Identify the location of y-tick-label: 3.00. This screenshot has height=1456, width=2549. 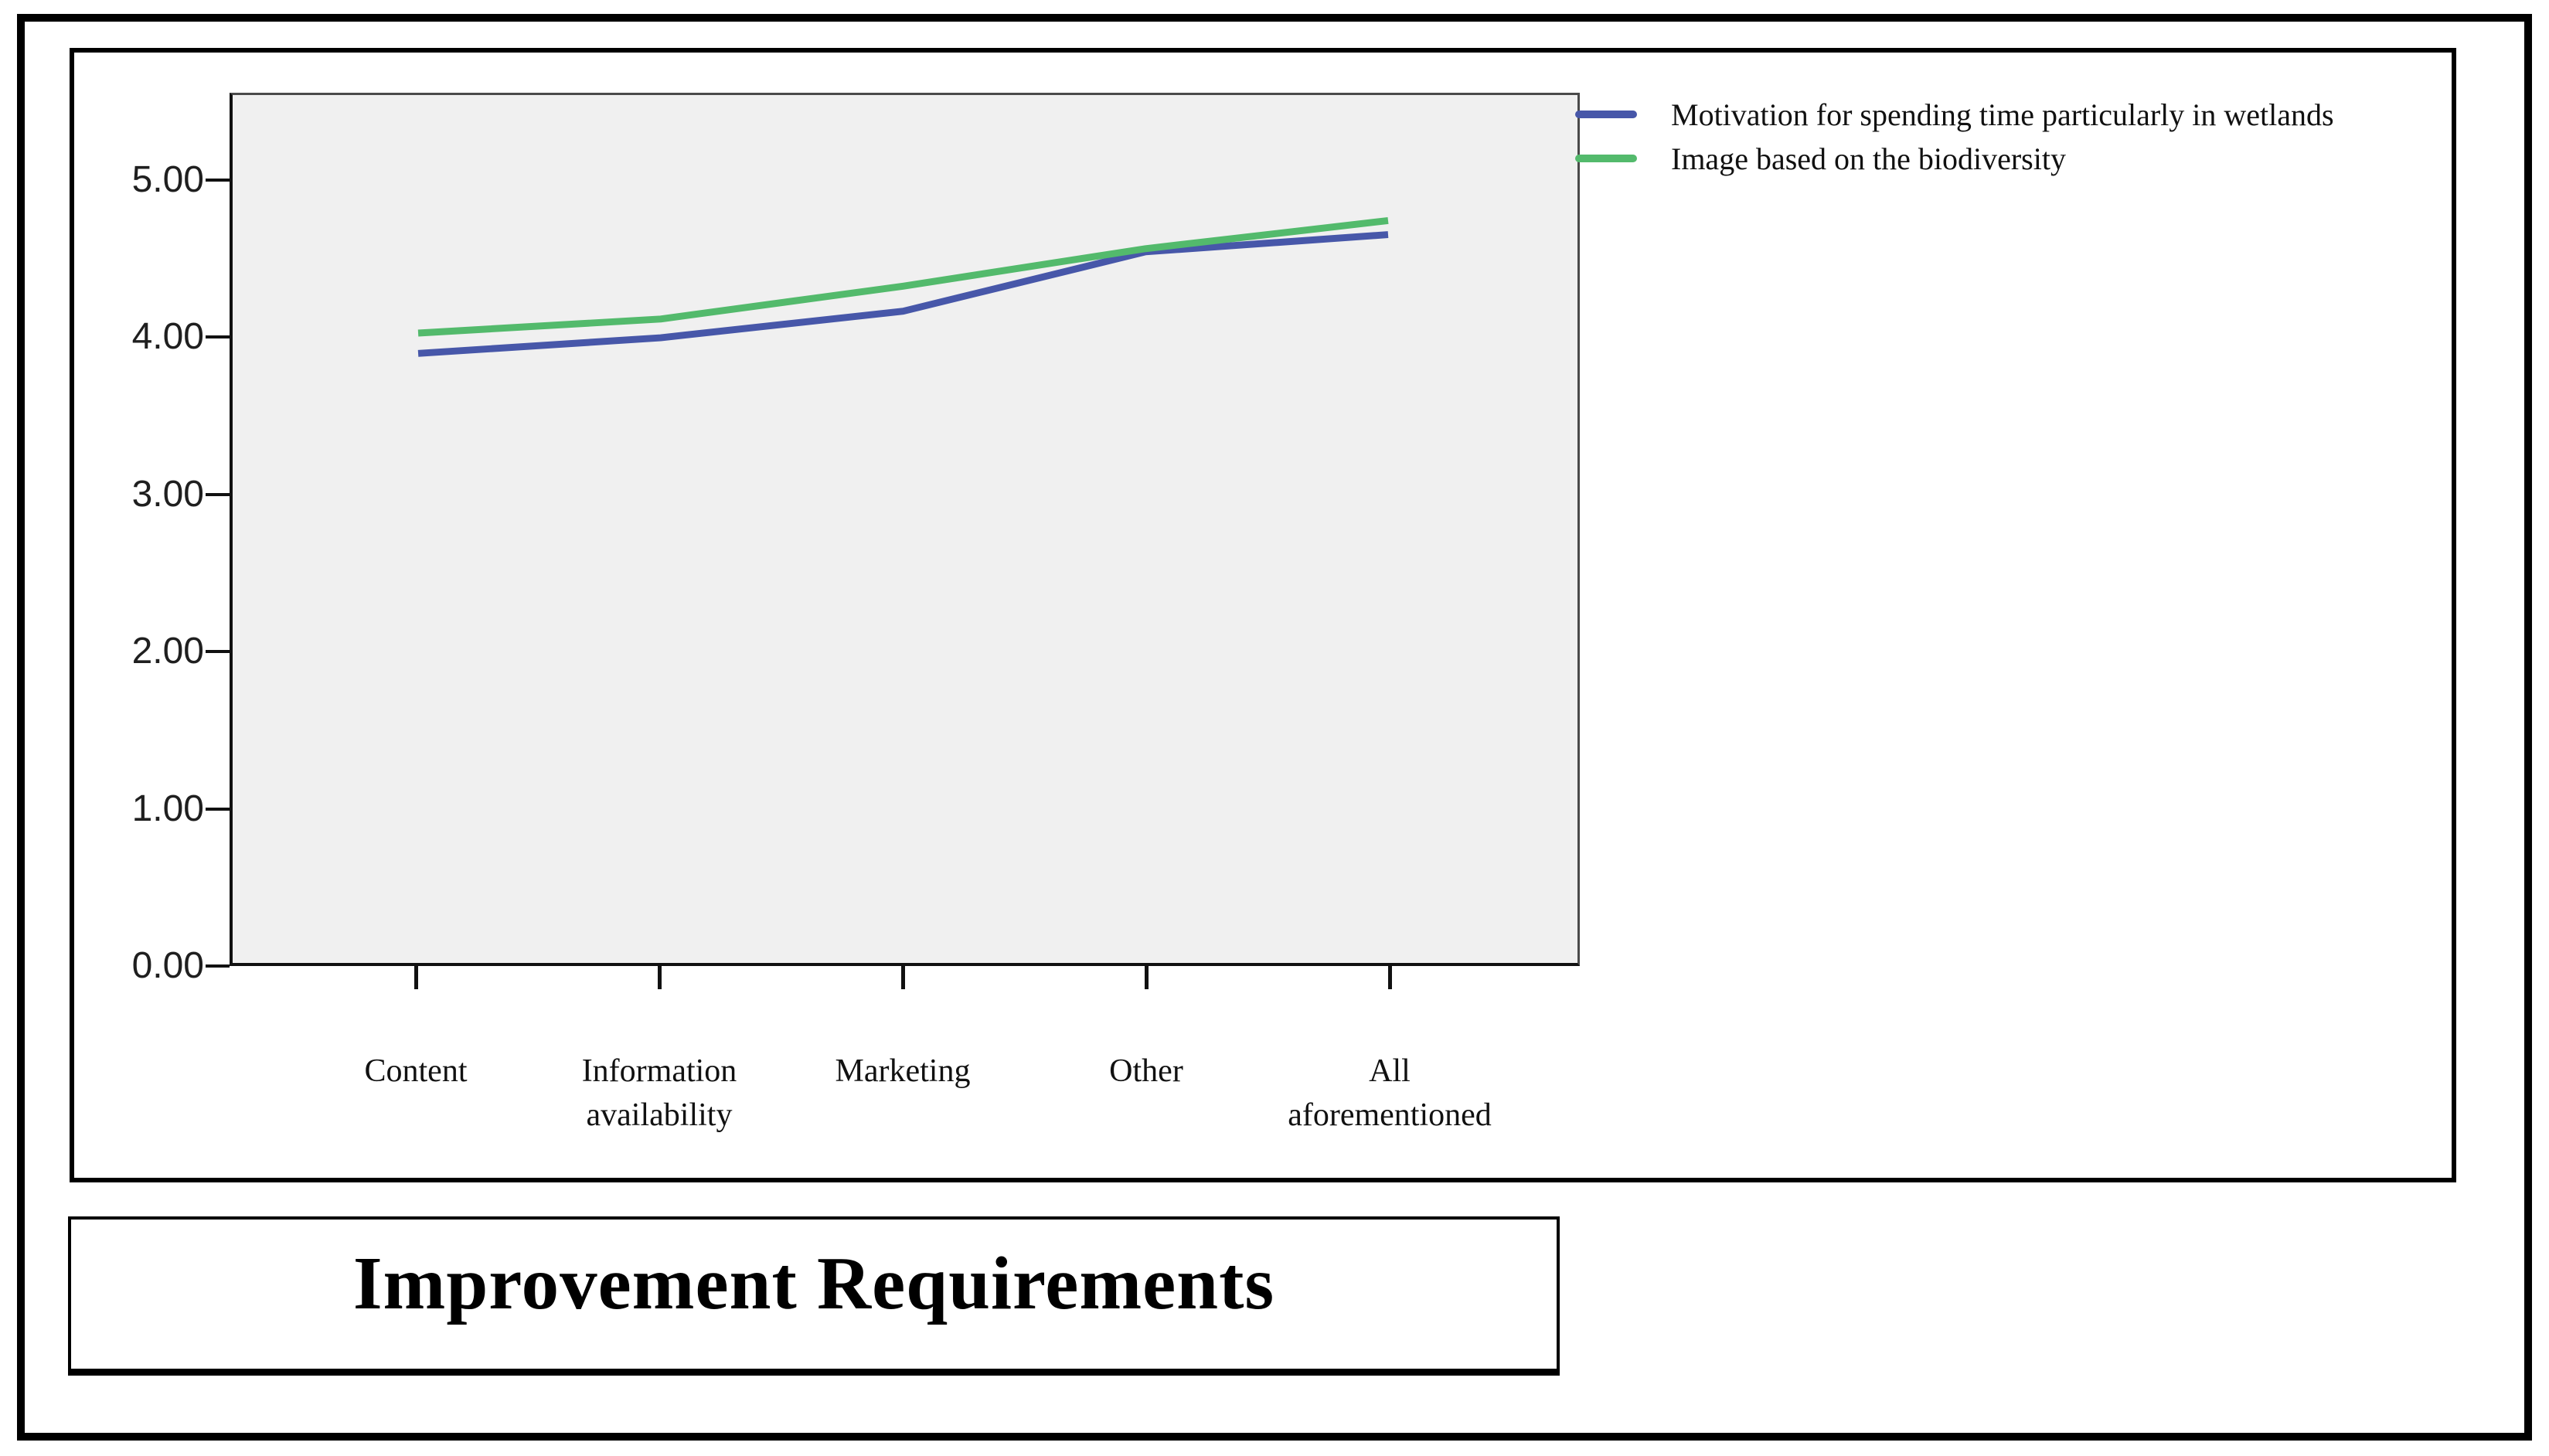
(167, 494).